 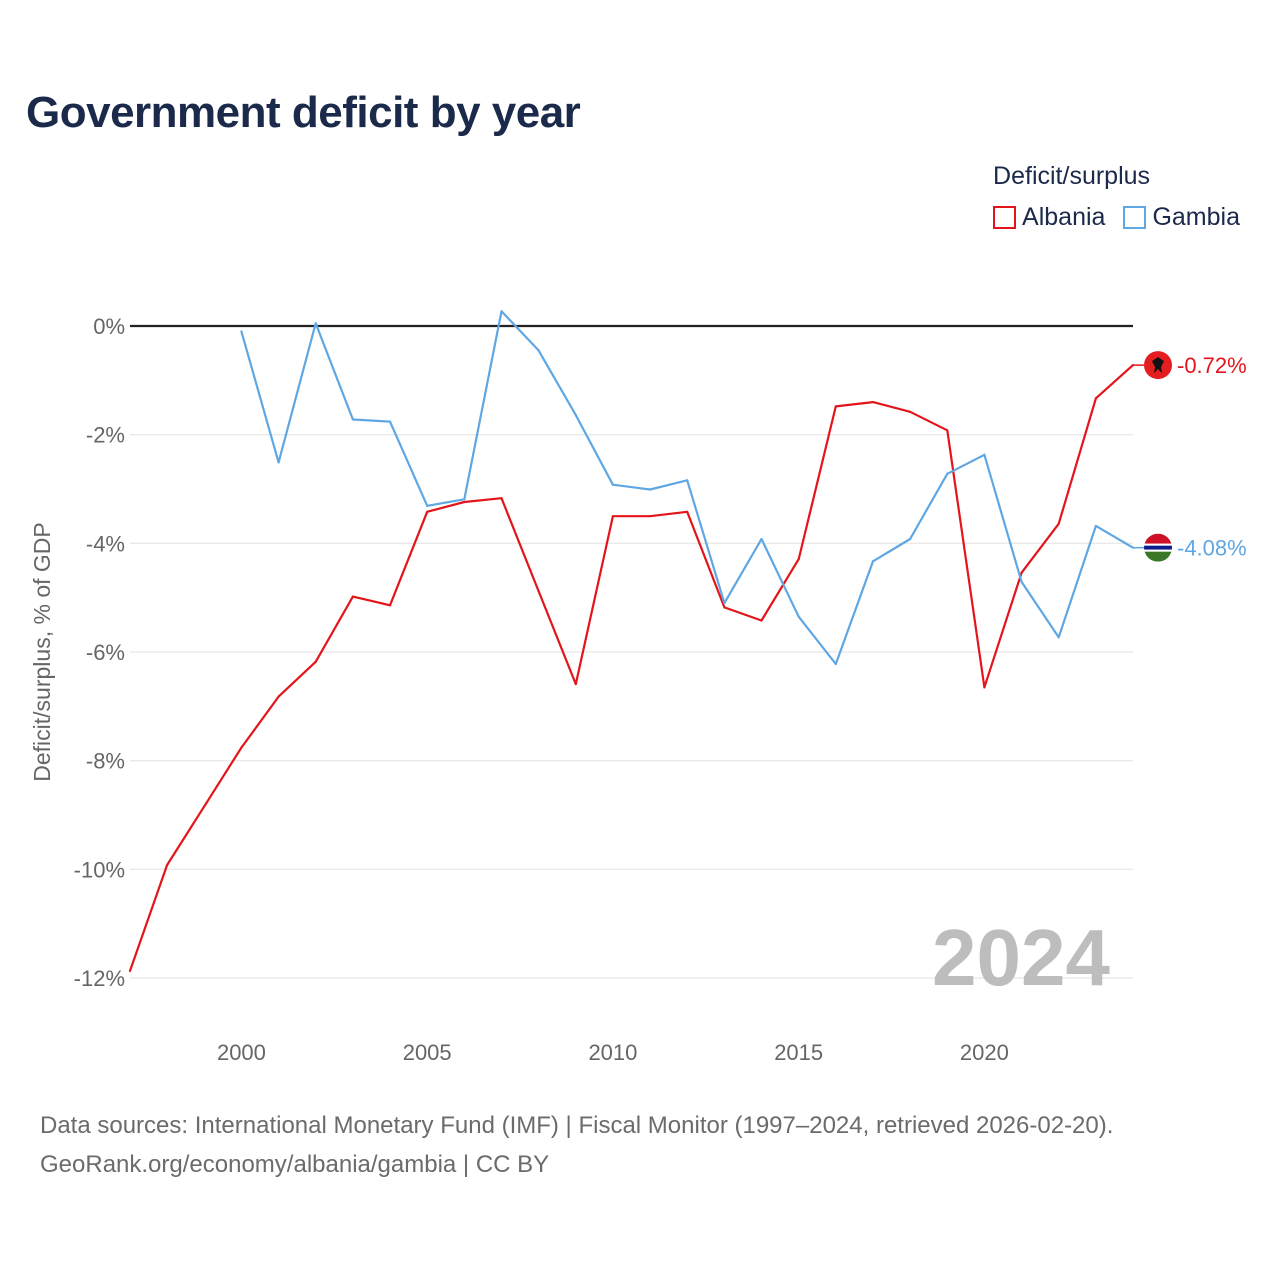 What do you see at coordinates (798, 1052) in the screenshot?
I see `x-tick-label: 2015` at bounding box center [798, 1052].